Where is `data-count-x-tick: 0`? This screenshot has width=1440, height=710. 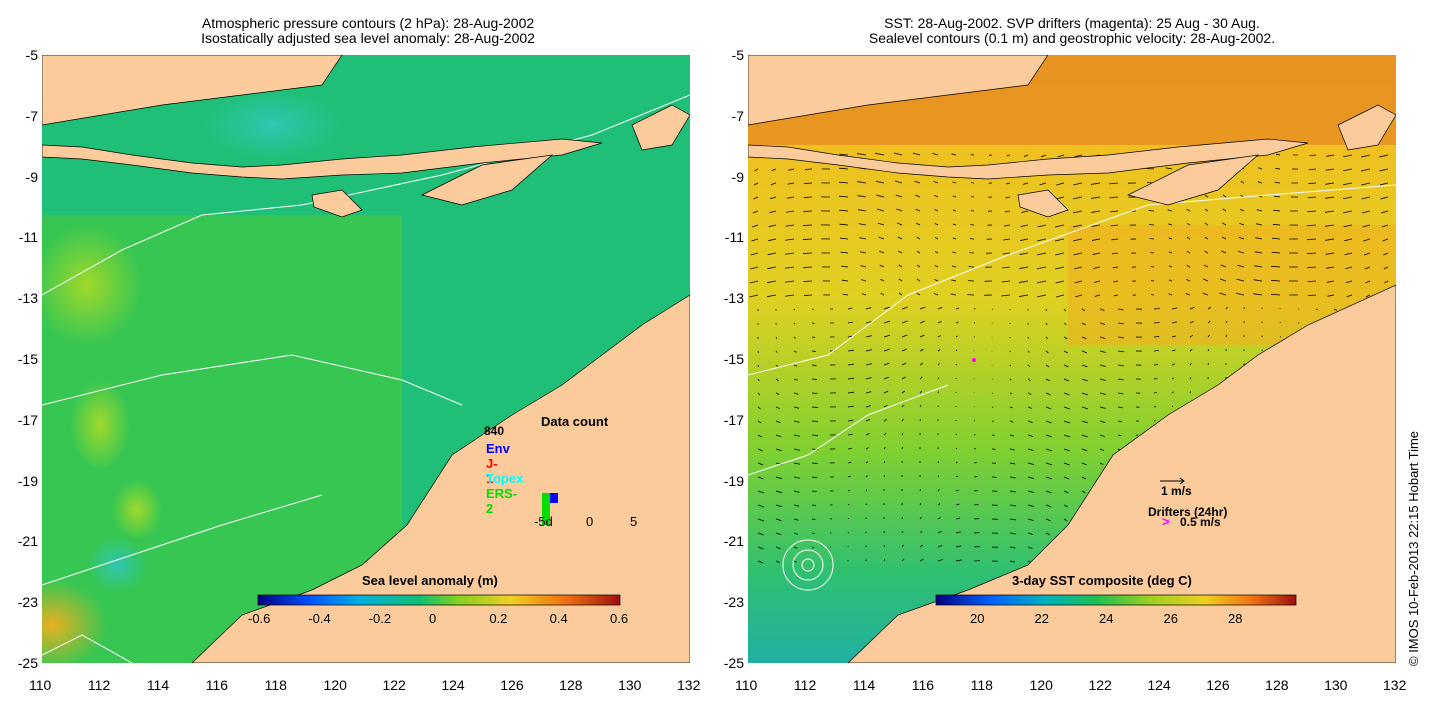 data-count-x-tick: 0 is located at coordinates (590, 521).